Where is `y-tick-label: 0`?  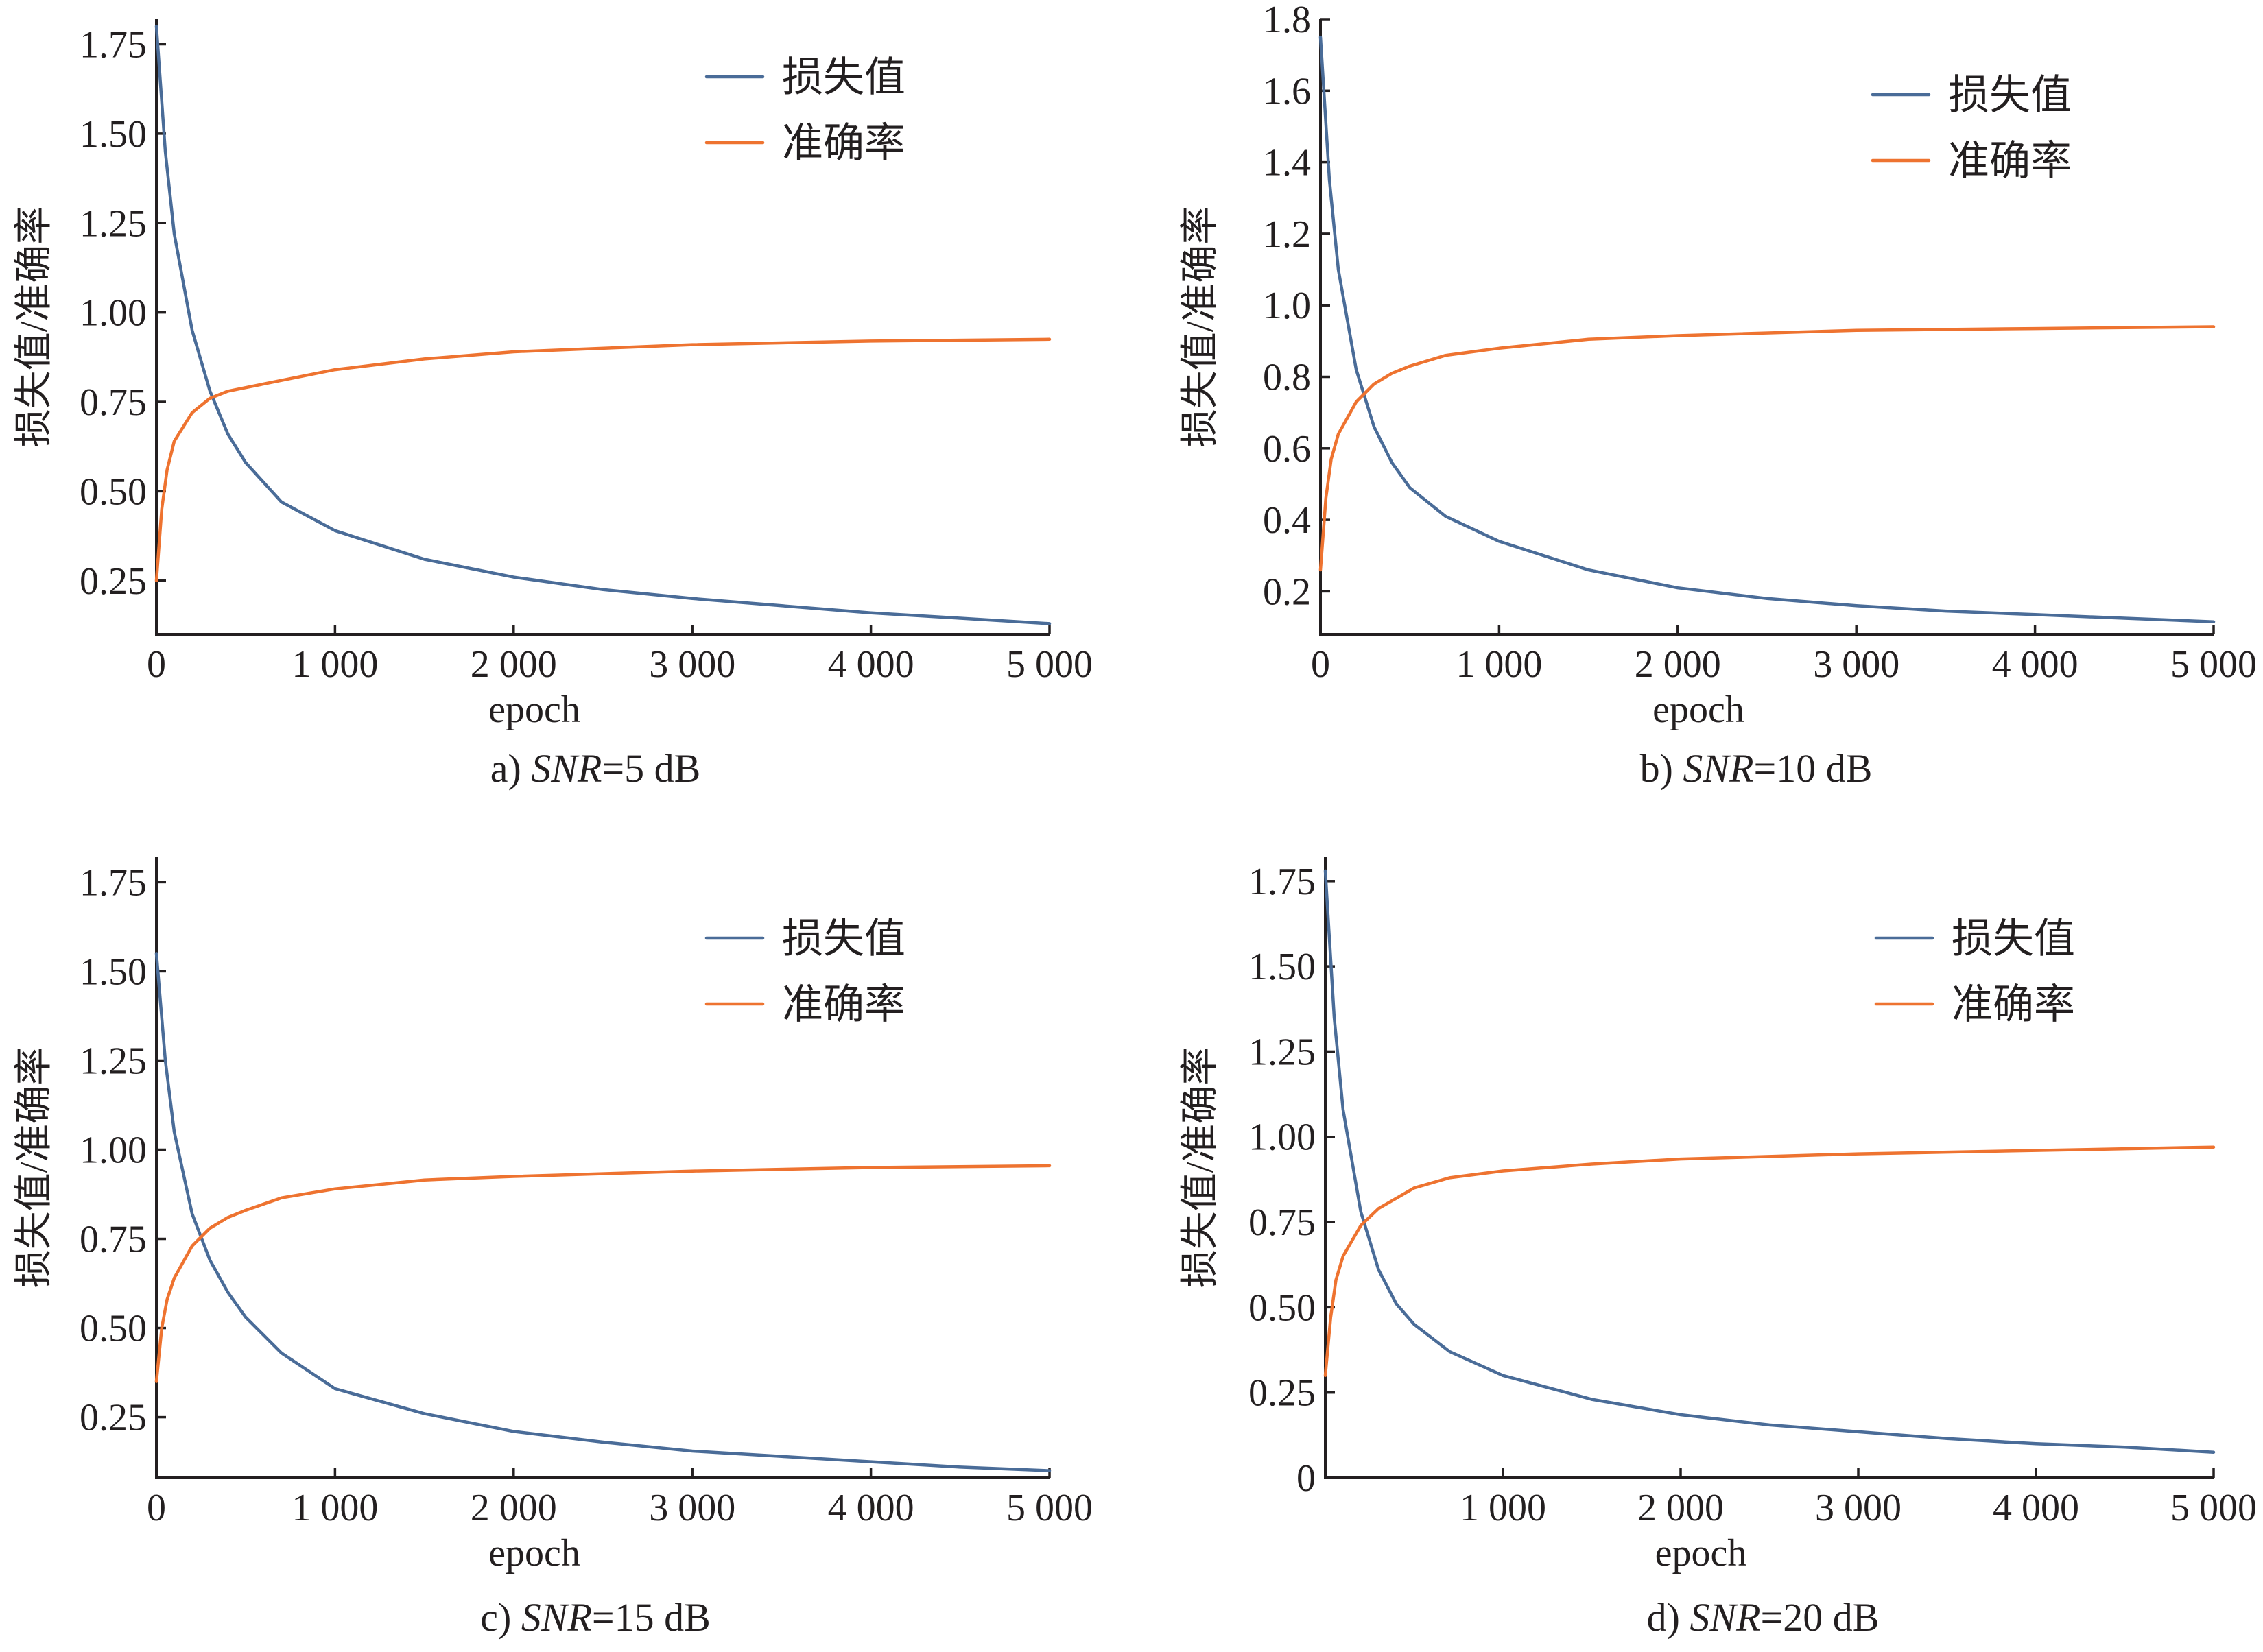
y-tick-label: 0 is located at coordinates (1306, 1478).